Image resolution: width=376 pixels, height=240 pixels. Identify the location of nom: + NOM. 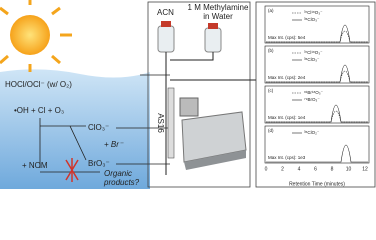
(35, 165).